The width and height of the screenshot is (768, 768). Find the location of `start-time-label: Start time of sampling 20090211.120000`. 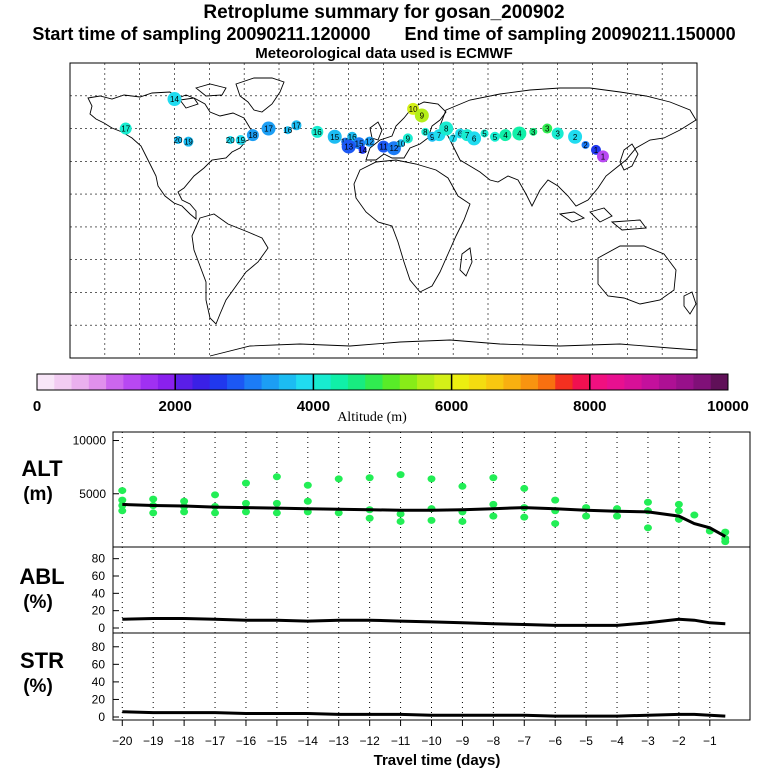

start-time-label: Start time of sampling 20090211.120000 is located at coordinates (201, 34).